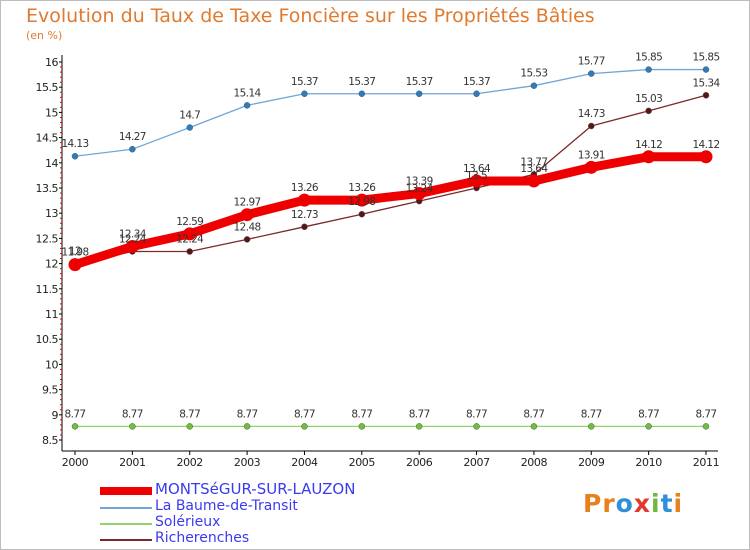 This screenshot has width=750, height=550. I want to click on x-tick-label: 2005, so click(362, 462).